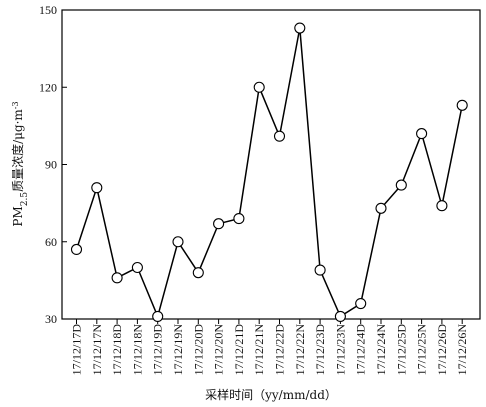 The image size is (486, 407). Describe the element at coordinates (178, 350) in the screenshot. I see `x-tick-label: 17/12/19N` at that location.